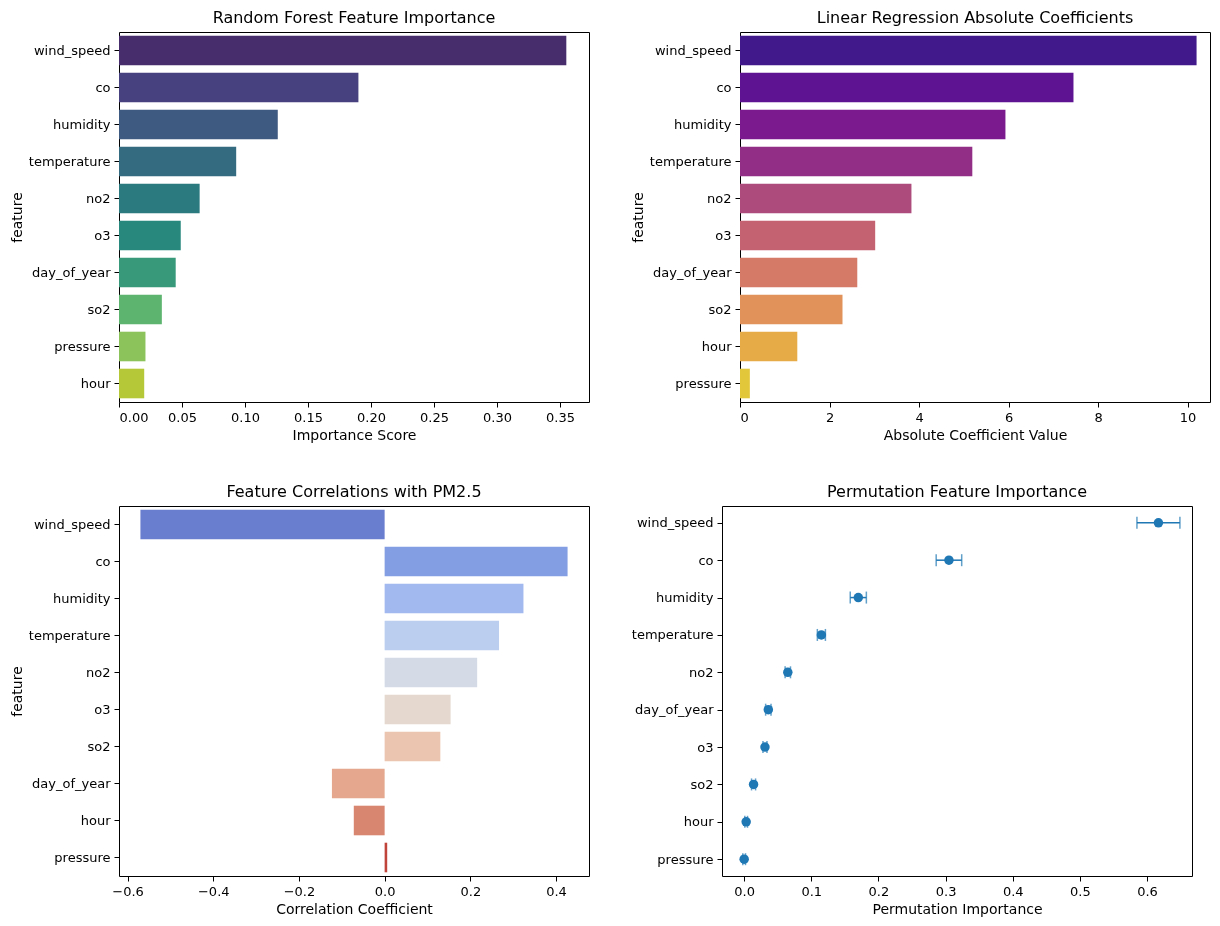 The width and height of the screenshot is (1220, 926). Describe the element at coordinates (354, 17) in the screenshot. I see `chart-title: Random Forest Feature Importance` at that location.